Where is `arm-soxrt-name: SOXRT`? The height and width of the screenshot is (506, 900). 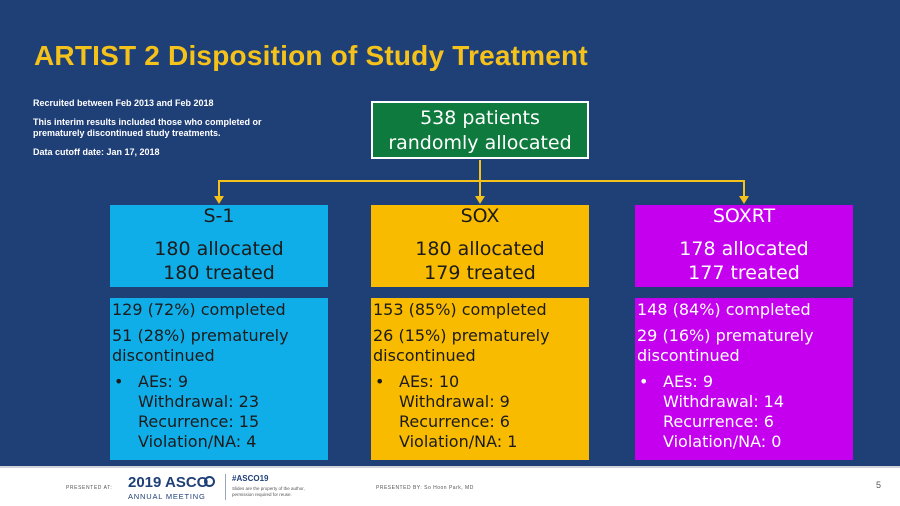
arm-soxrt-name: SOXRT is located at coordinates (744, 216).